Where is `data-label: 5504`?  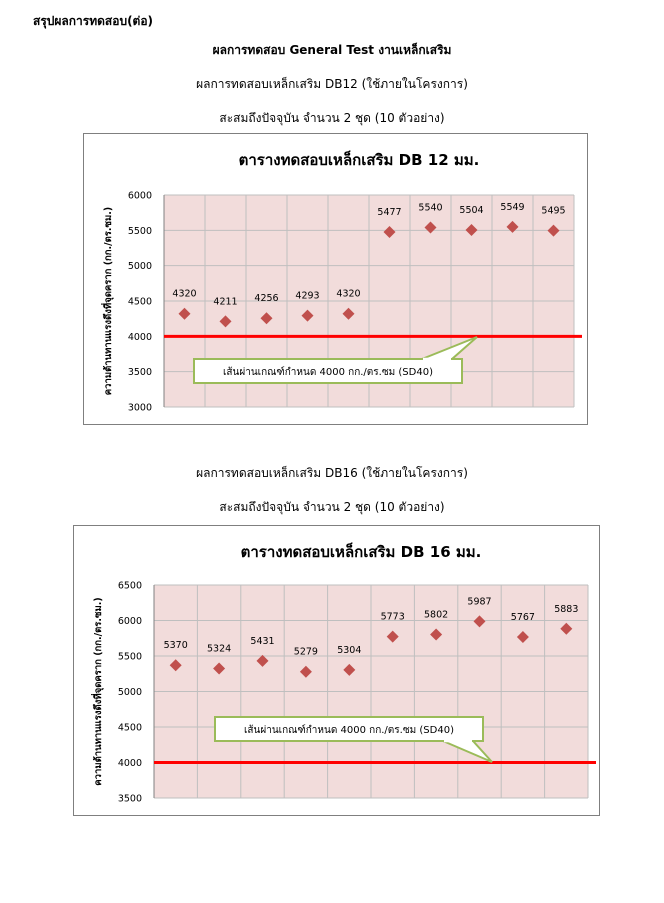 data-label: 5504 is located at coordinates (471, 210).